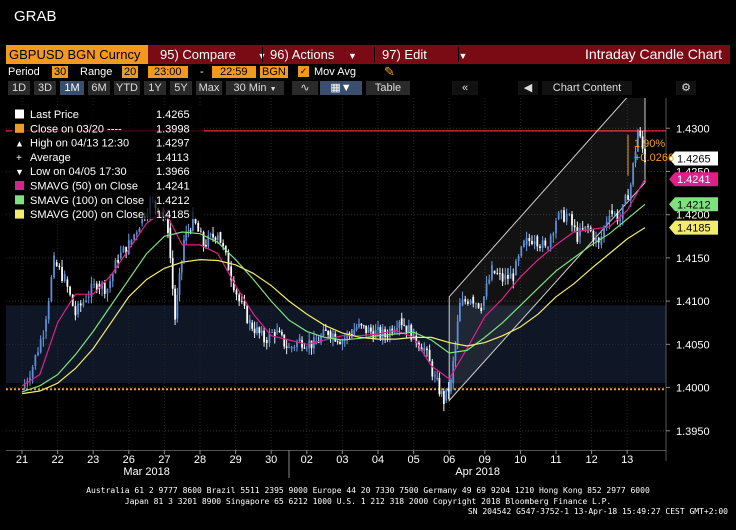 This screenshot has width=736, height=530. What do you see at coordinates (477, 472) in the screenshot?
I see `x-group-label: Apr 2018` at bounding box center [477, 472].